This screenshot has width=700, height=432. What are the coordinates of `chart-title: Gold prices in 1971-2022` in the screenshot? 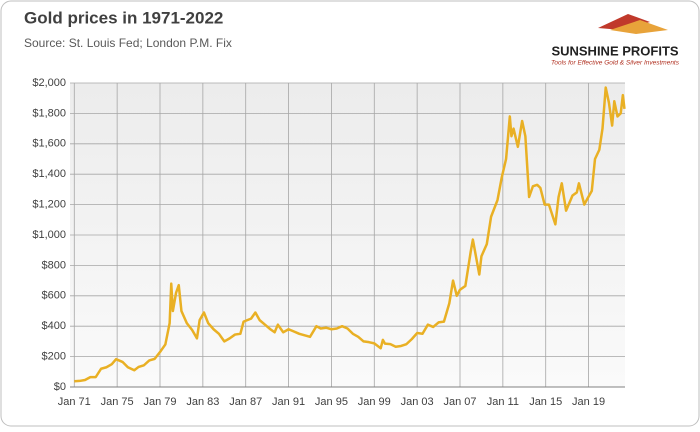 It's located at (123, 17).